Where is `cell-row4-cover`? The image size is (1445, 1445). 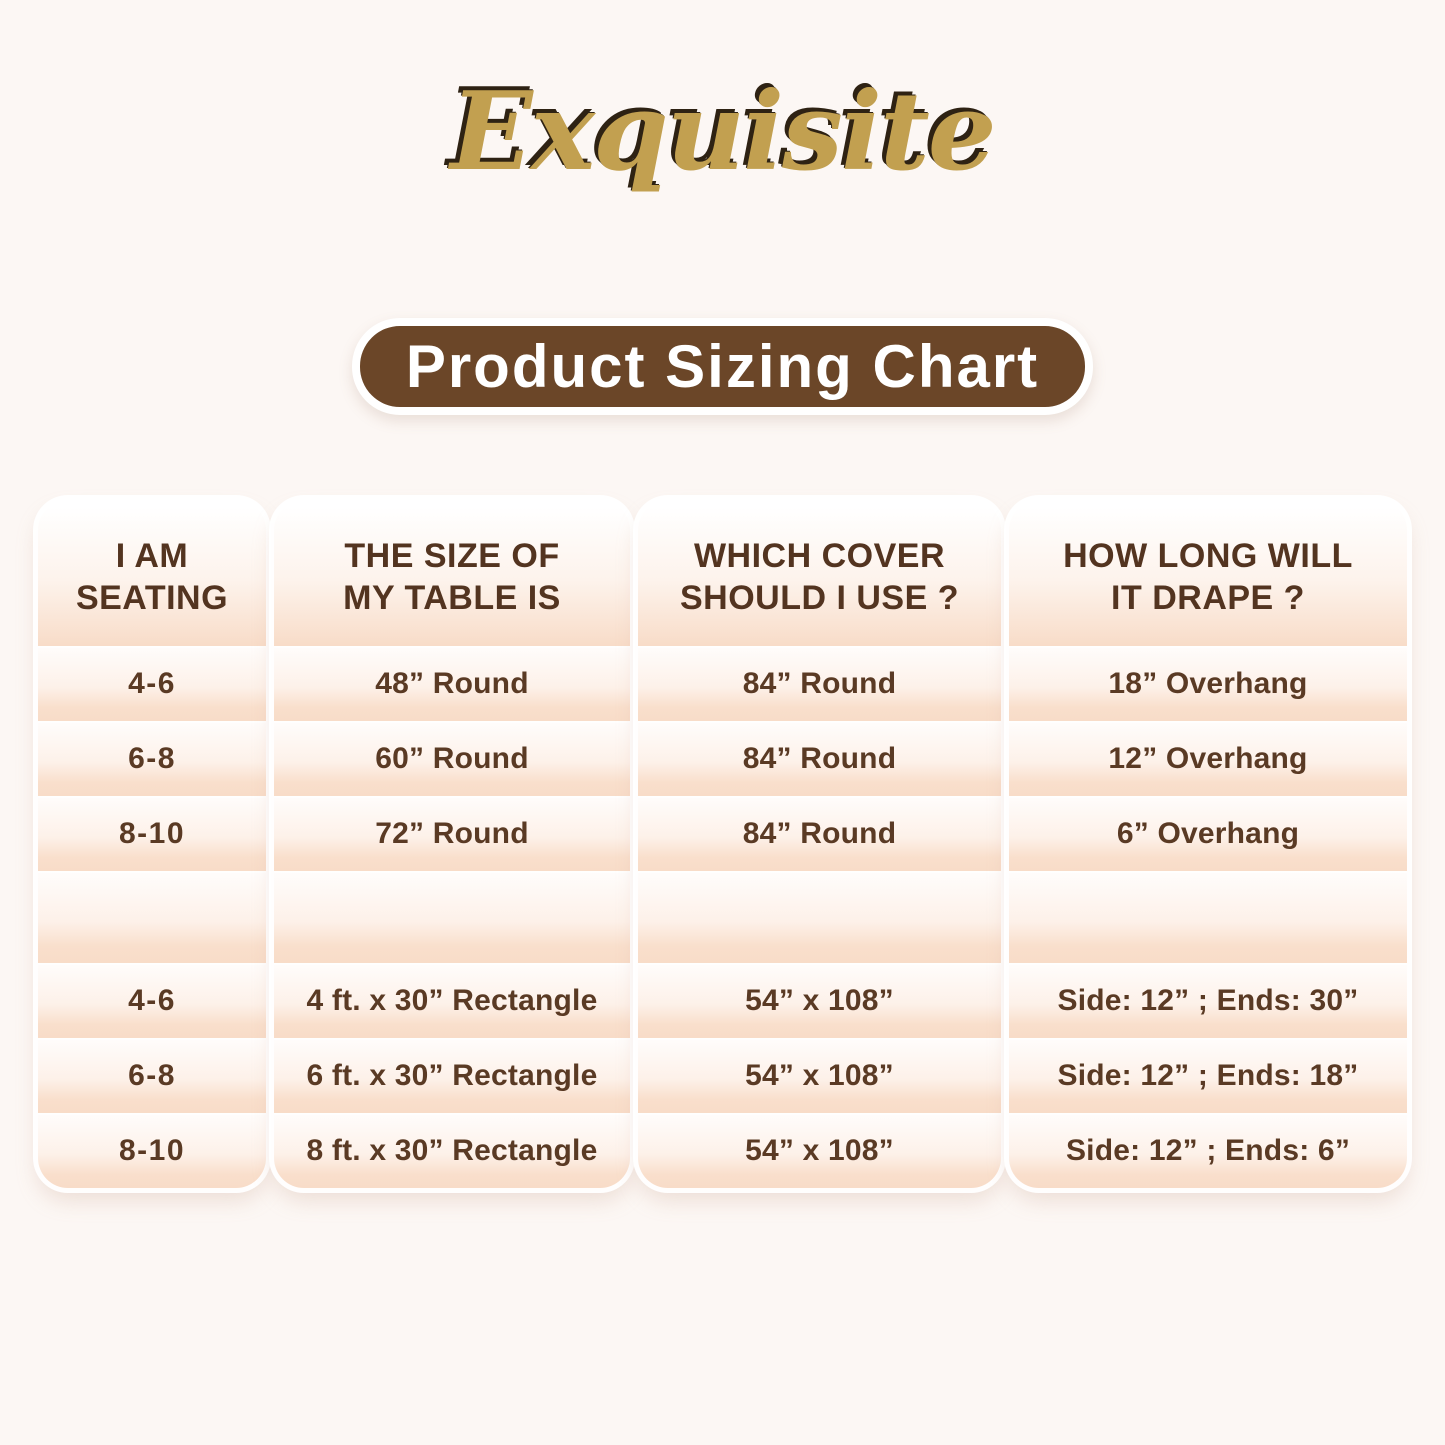
cell-row4-cover is located at coordinates (819, 917).